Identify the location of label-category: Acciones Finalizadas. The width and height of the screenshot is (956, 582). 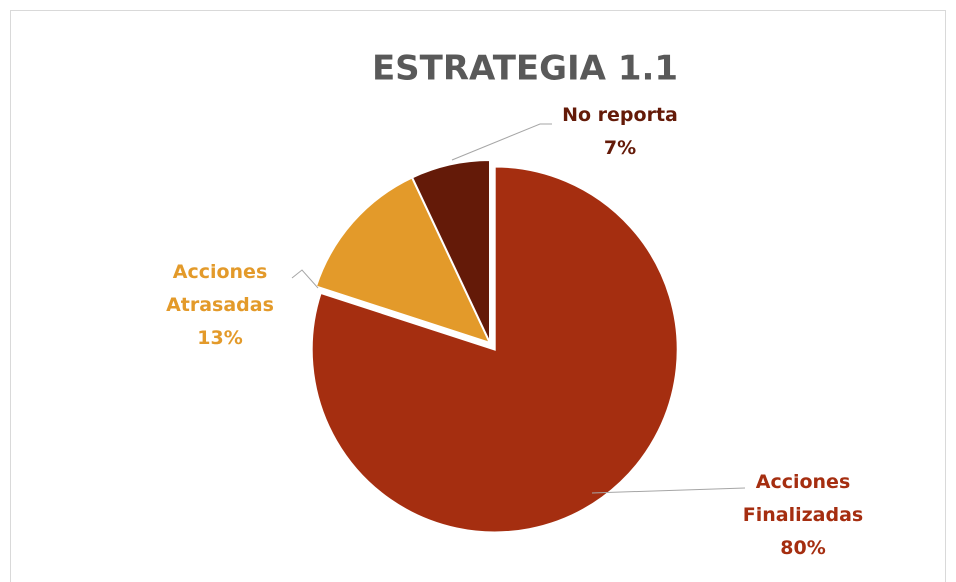
(803, 498).